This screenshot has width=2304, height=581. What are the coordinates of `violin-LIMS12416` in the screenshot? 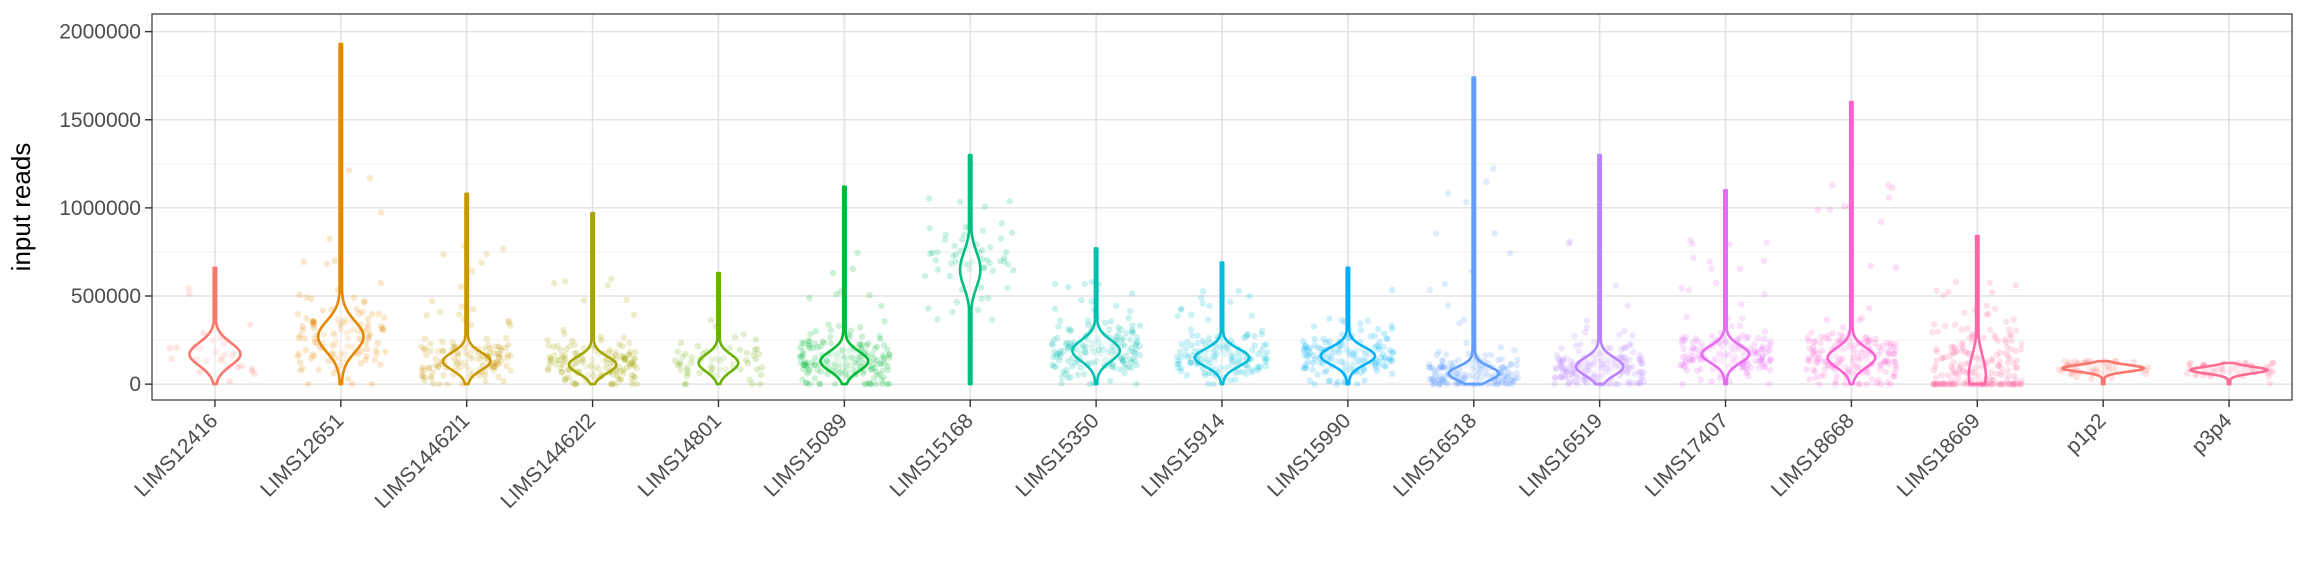 It's located at (215, 326).